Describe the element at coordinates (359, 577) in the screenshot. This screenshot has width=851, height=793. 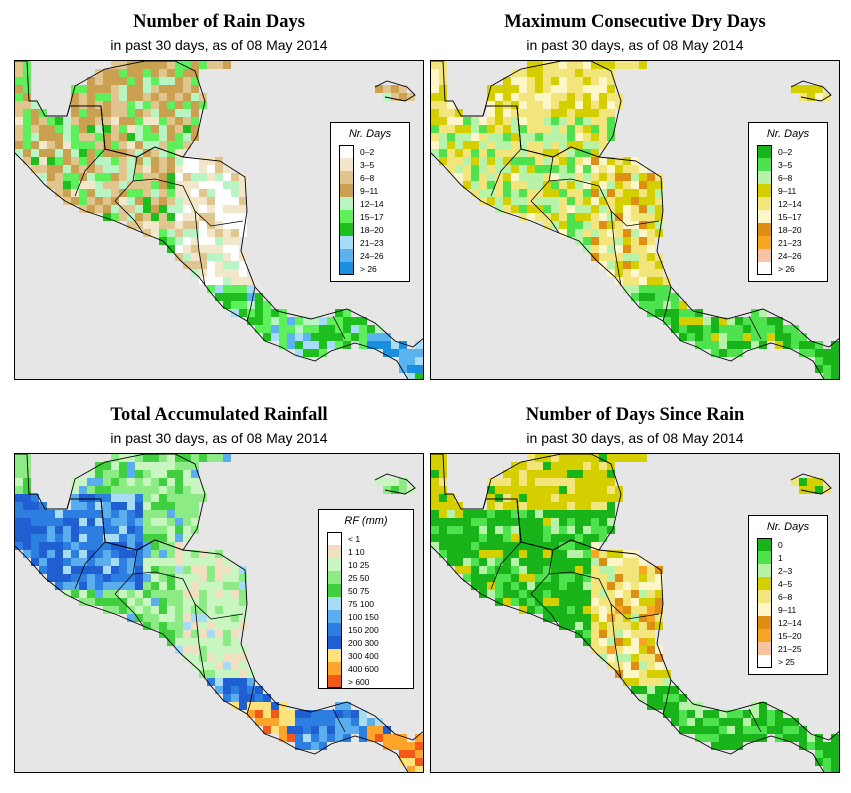
I see `legend-label: 25 50` at that location.